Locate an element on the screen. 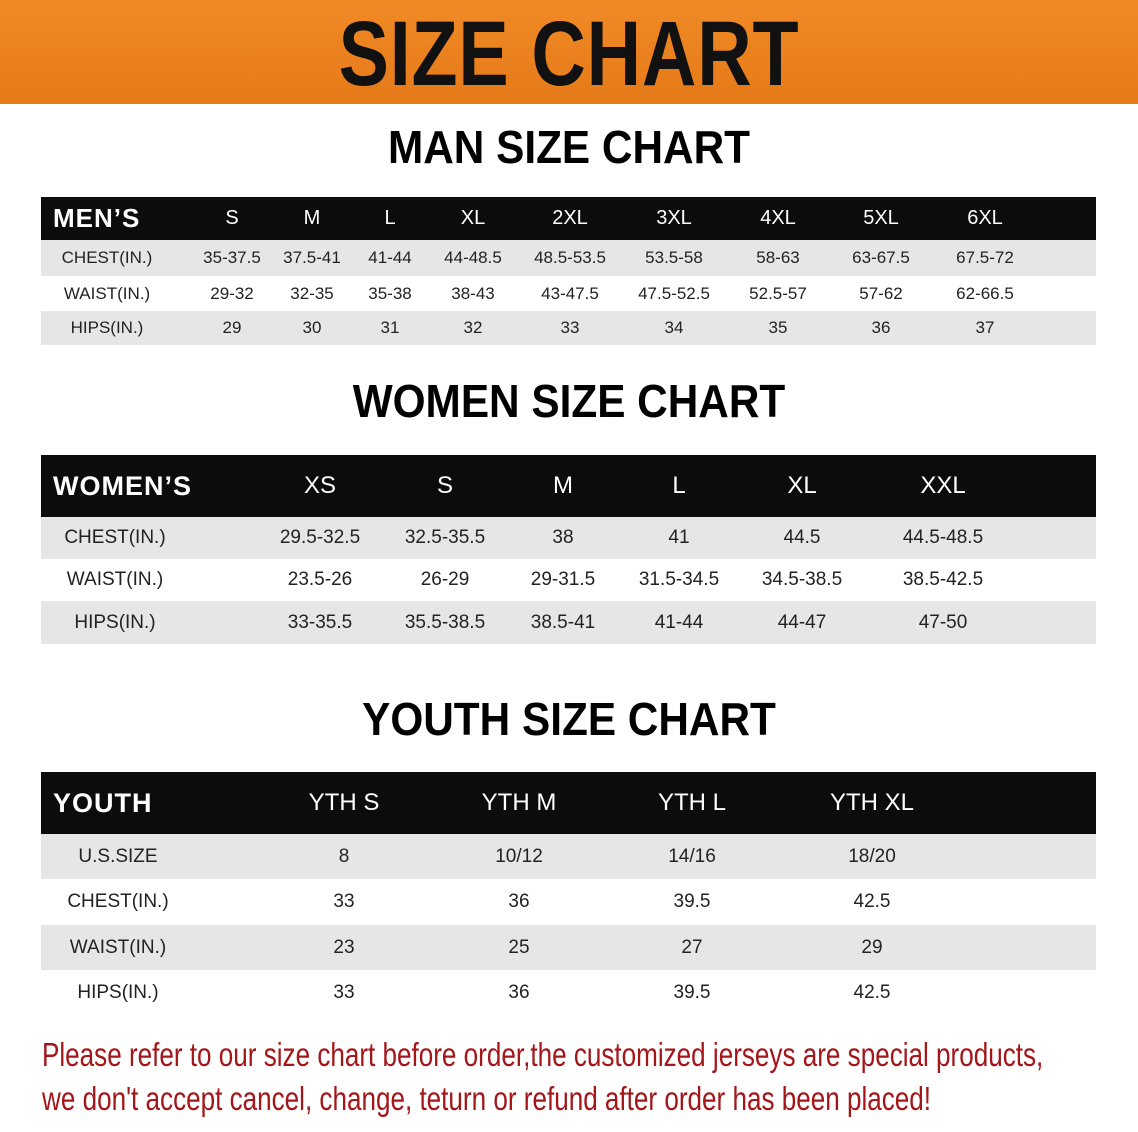 The width and height of the screenshot is (1138, 1132). size-column-header: XXL is located at coordinates (943, 485).